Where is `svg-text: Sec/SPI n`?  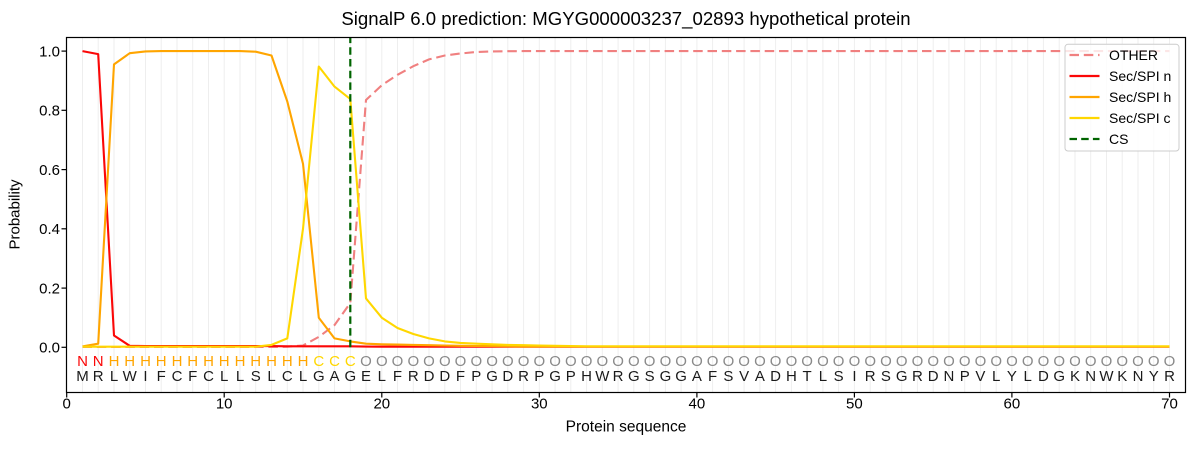 svg-text: Sec/SPI n is located at coordinates (1140, 76).